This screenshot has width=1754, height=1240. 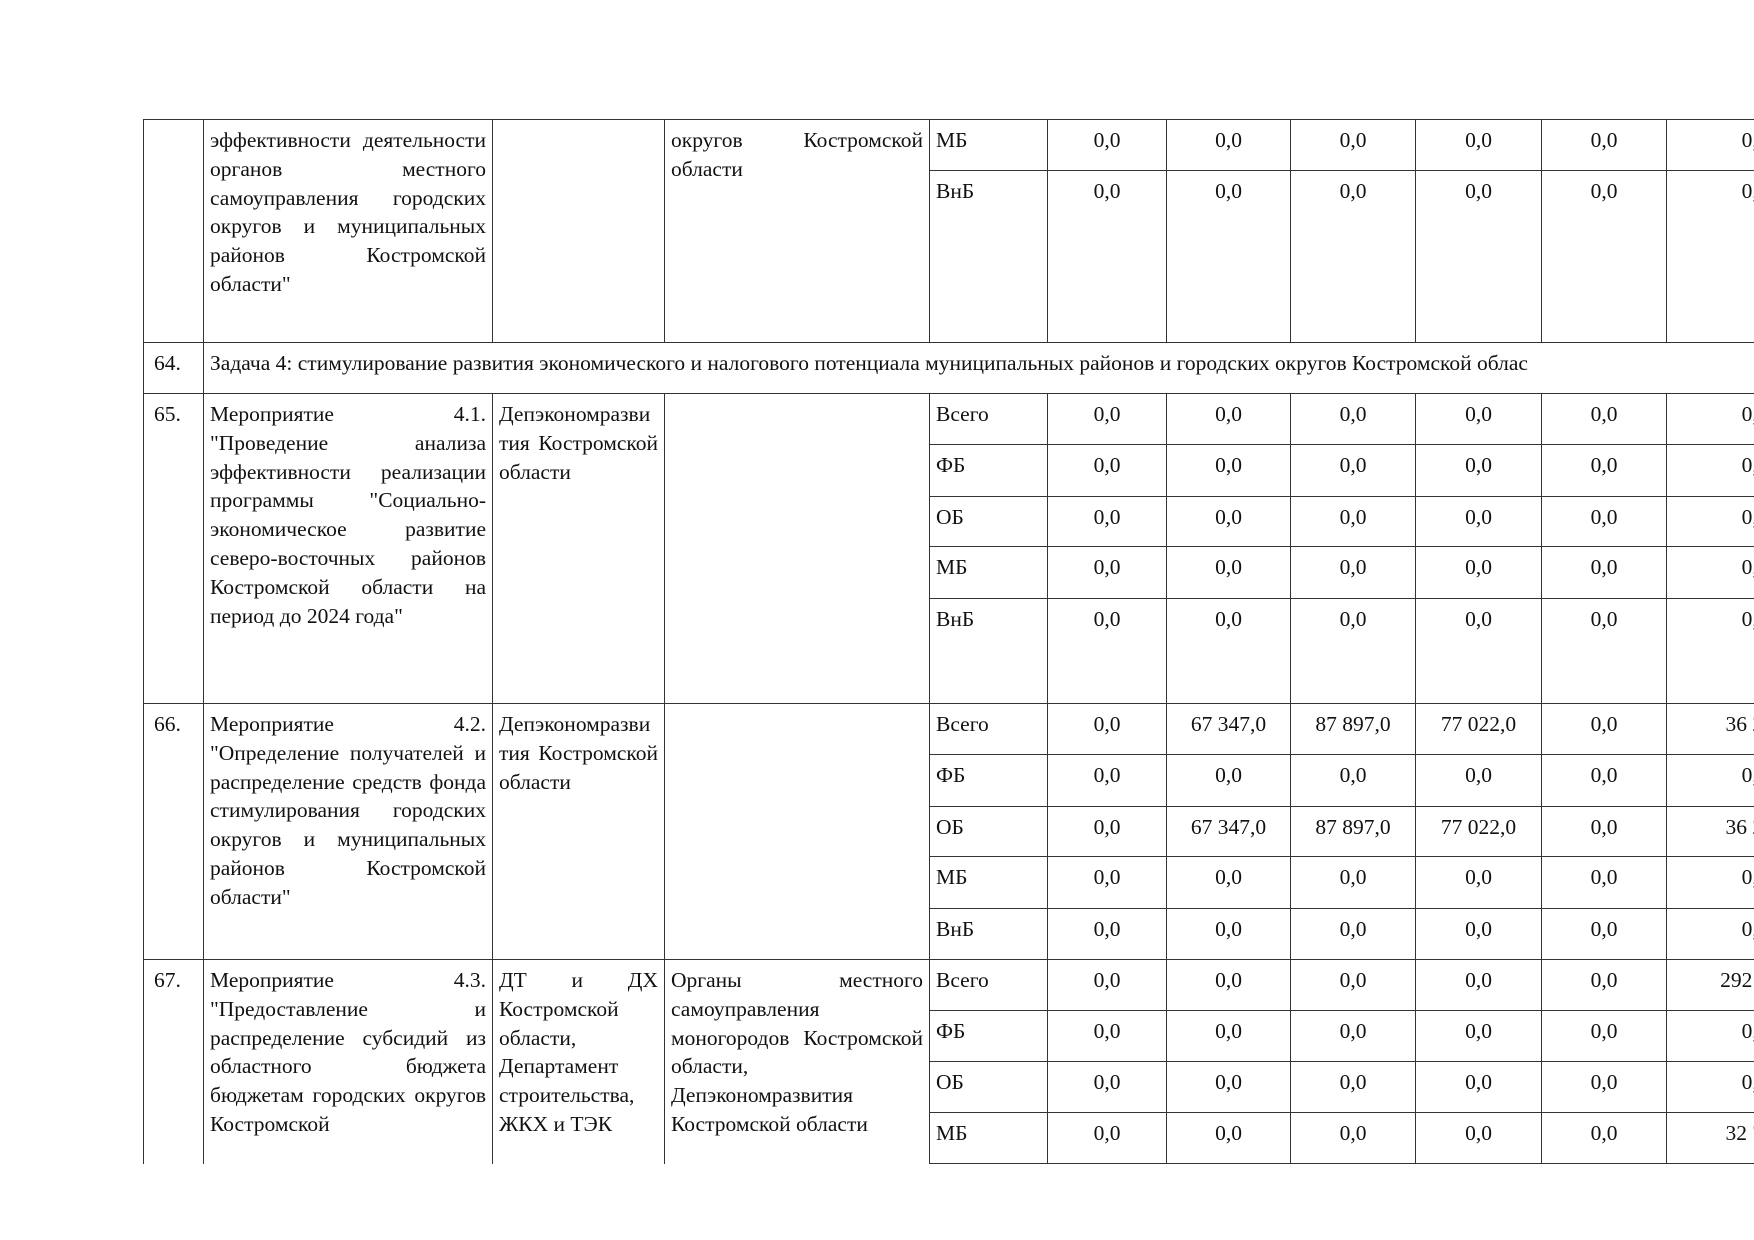 What do you see at coordinates (797, 231) in the screenshot?
I see `co-executor: округов Костромской области` at bounding box center [797, 231].